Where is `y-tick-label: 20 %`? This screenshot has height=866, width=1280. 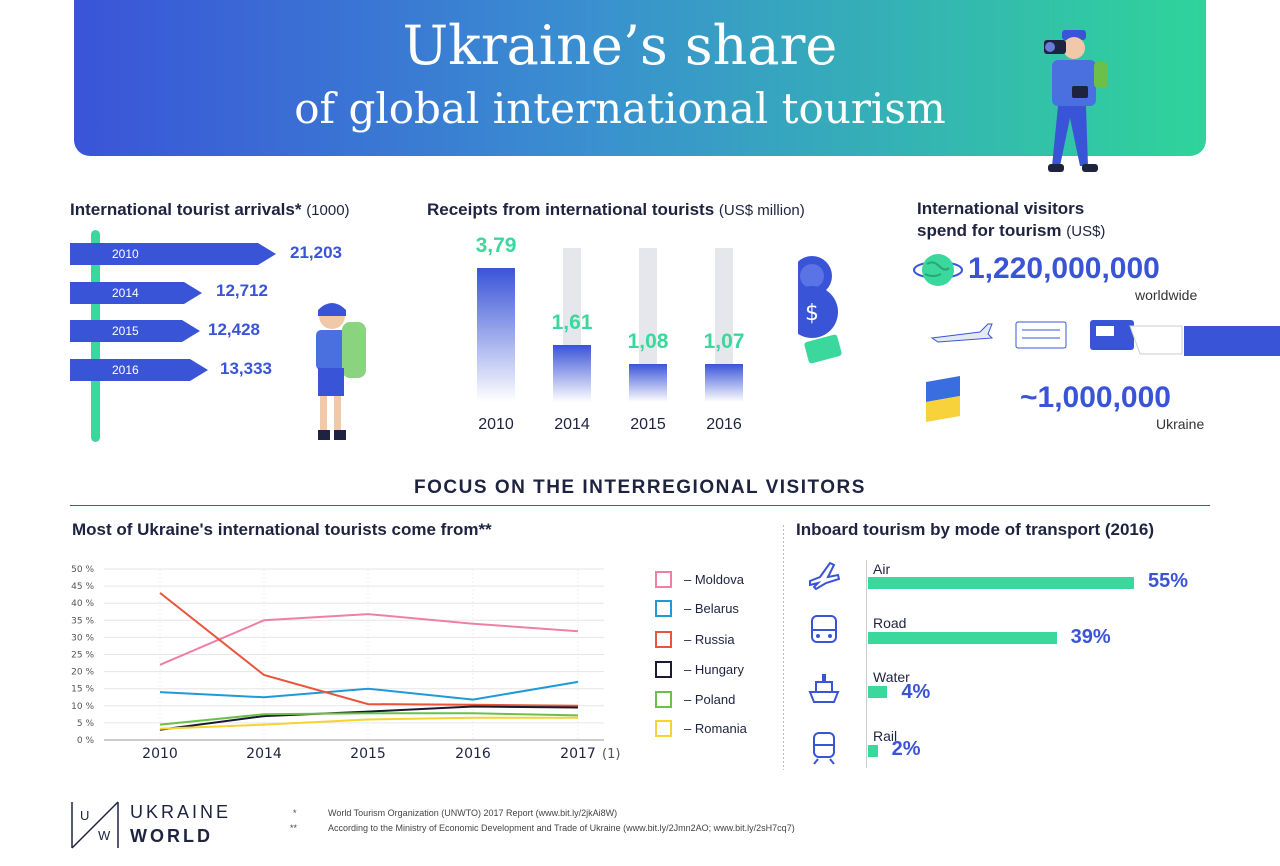 y-tick-label: 20 % is located at coordinates (82, 673).